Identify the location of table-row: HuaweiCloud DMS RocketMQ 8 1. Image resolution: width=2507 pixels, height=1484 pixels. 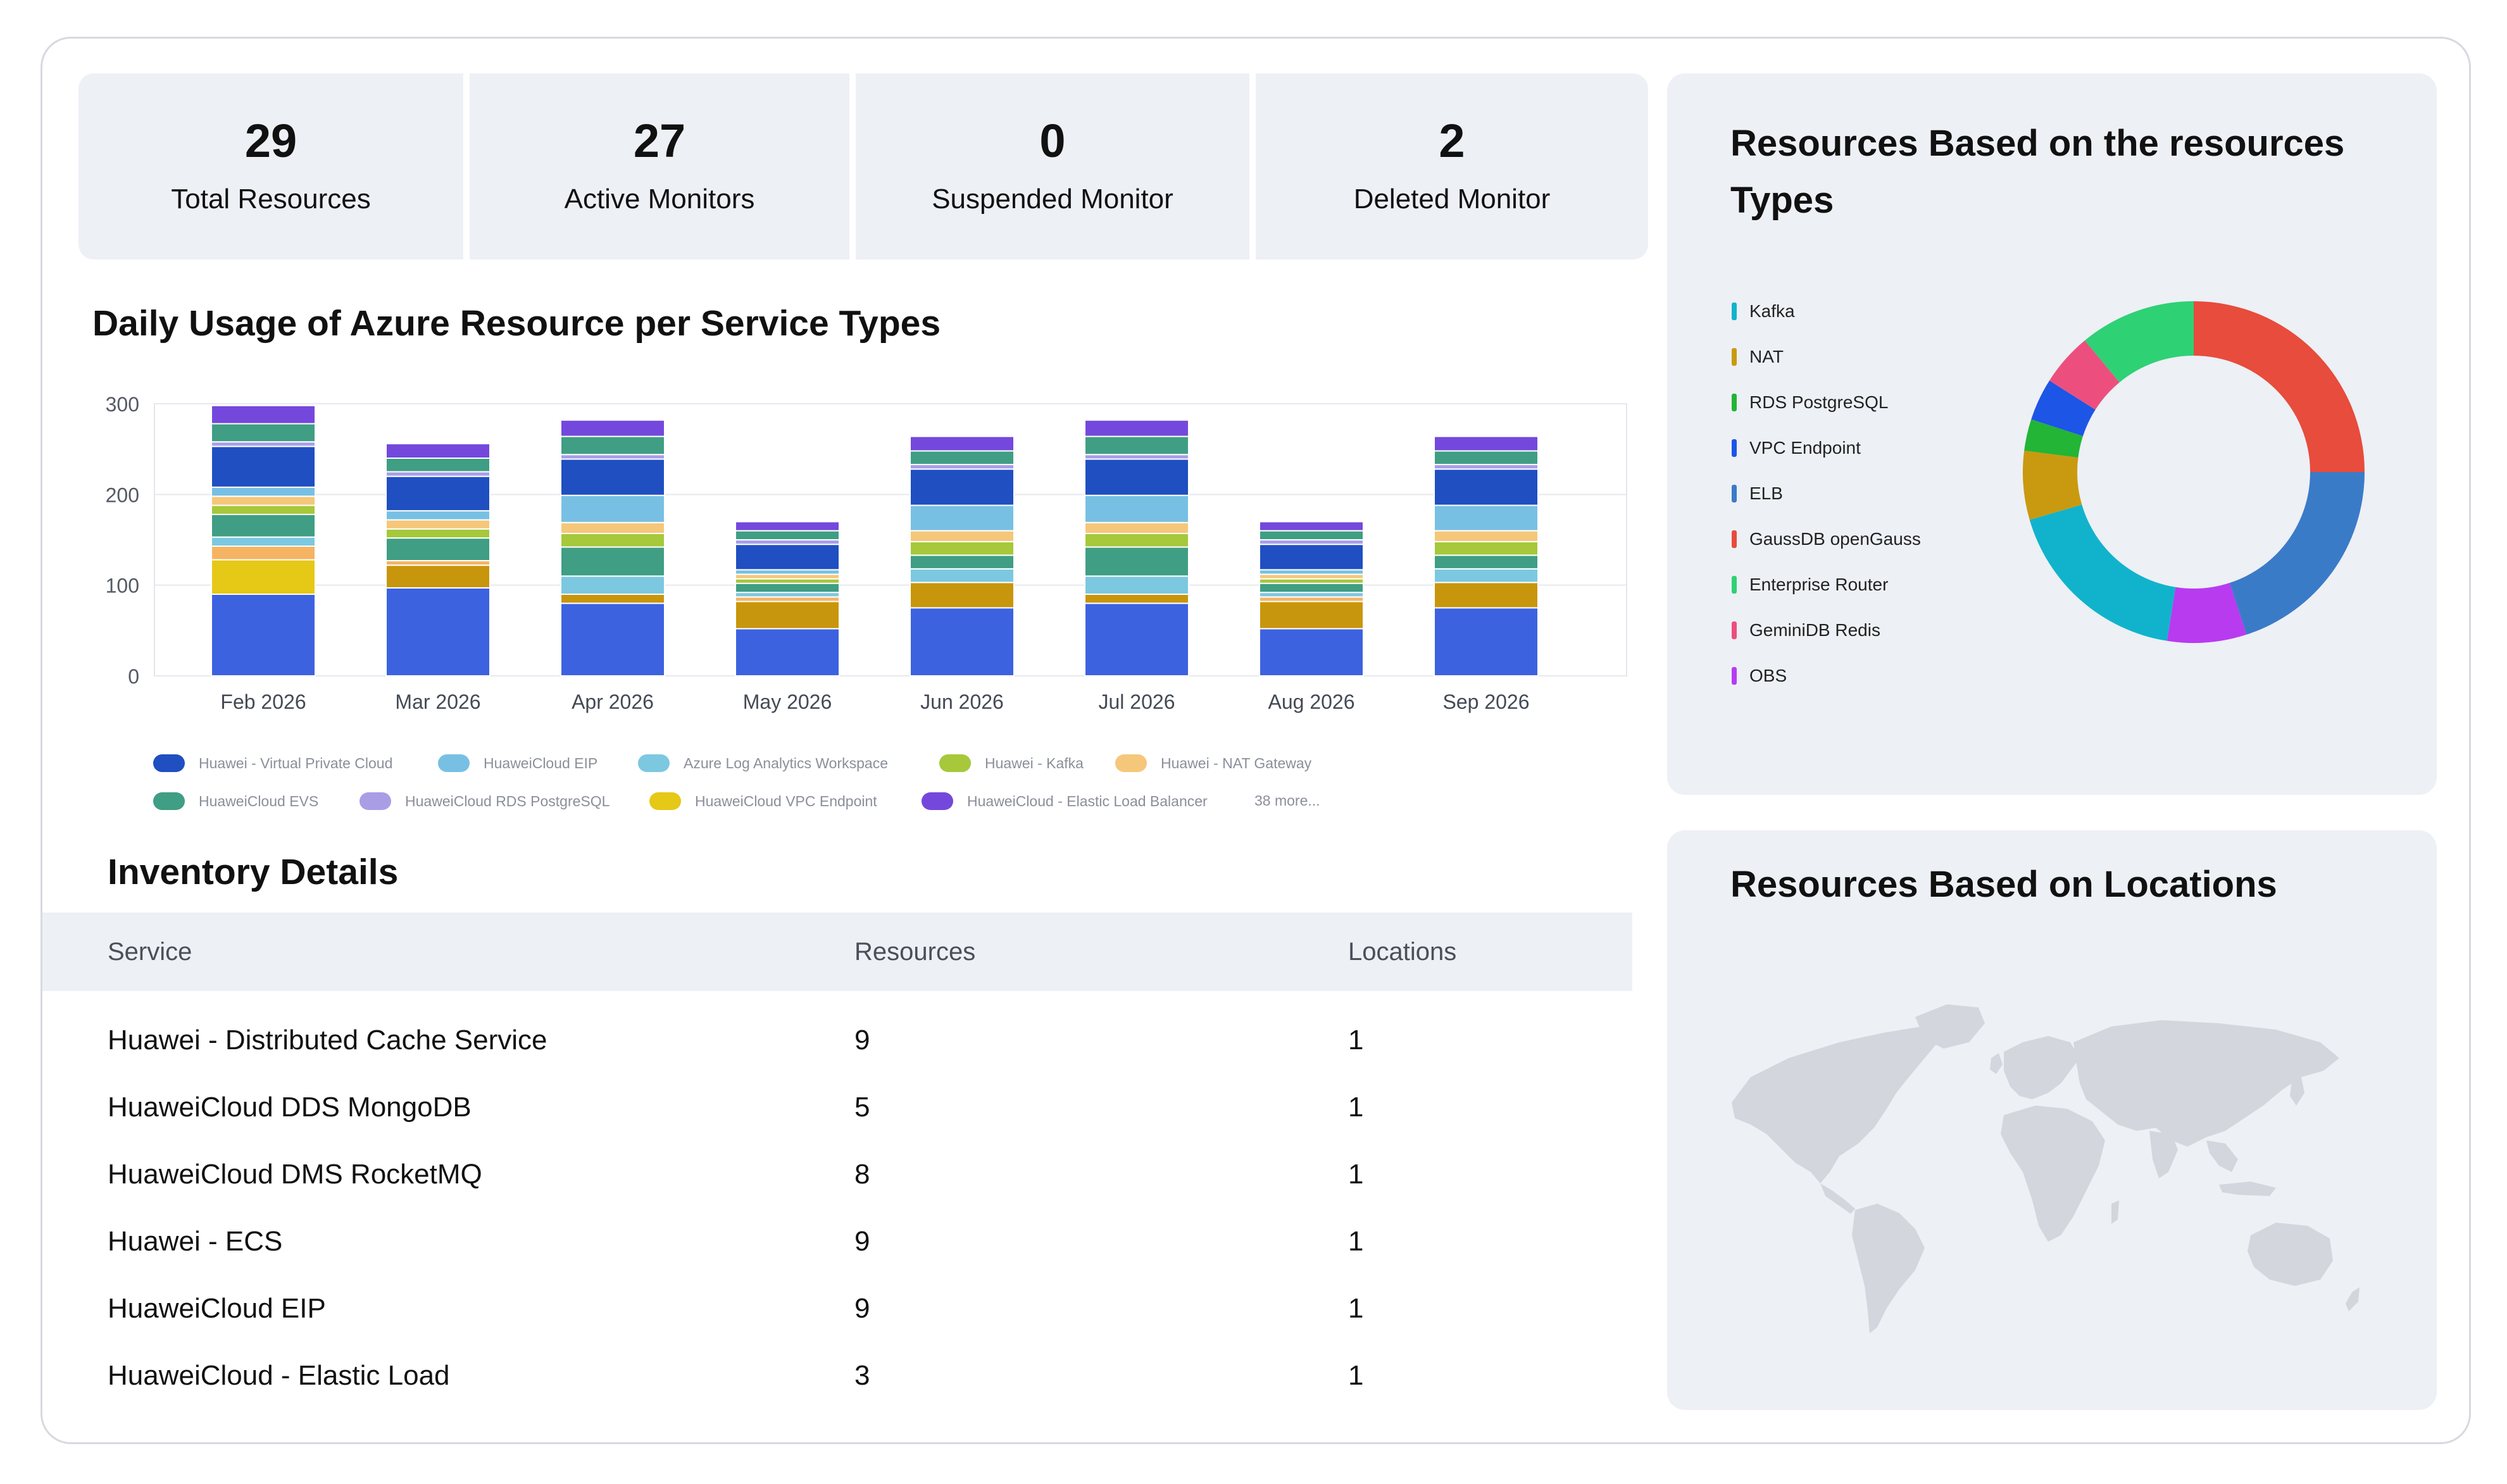
(837, 1174).